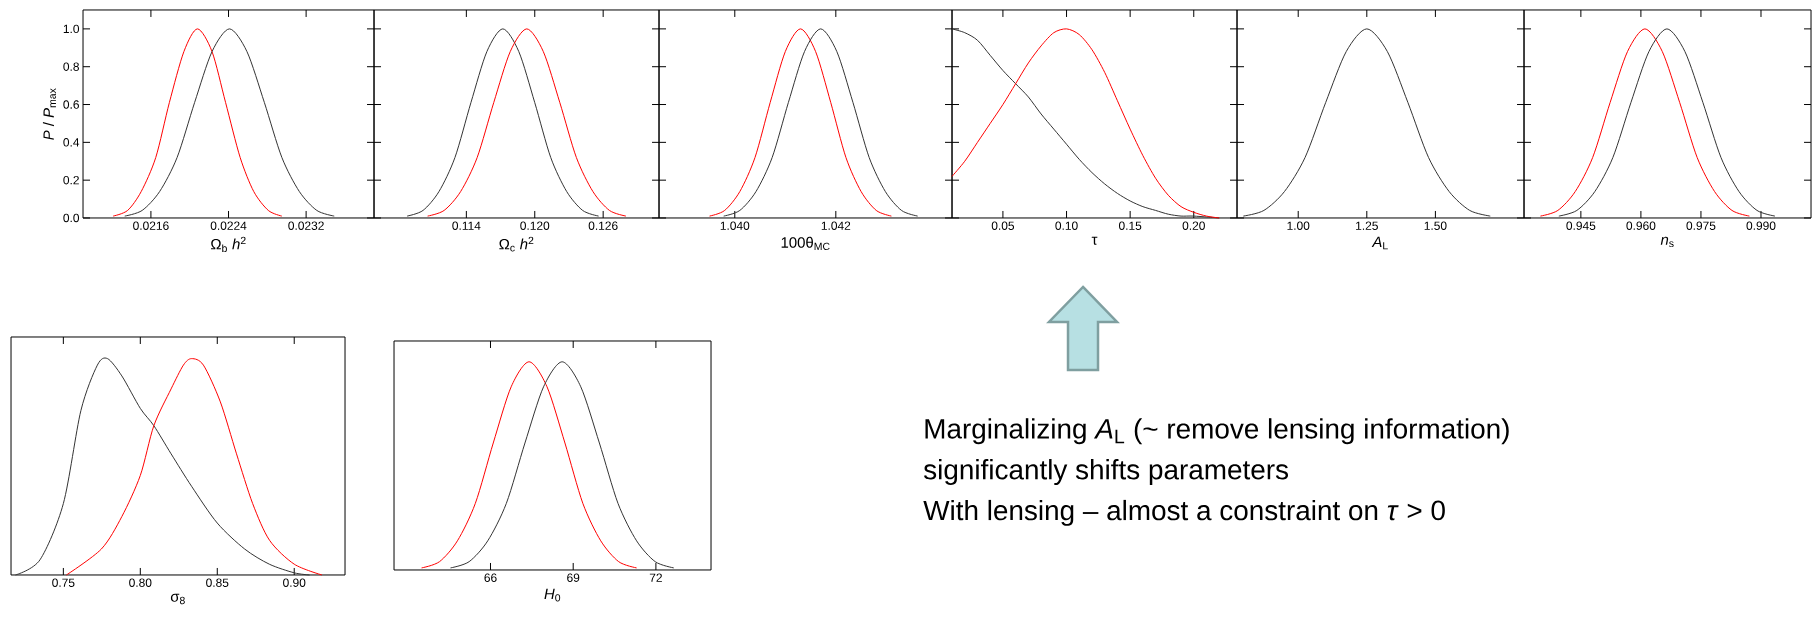 The width and height of the screenshot is (1816, 632). I want to click on x-tick-label: 0.90, so click(294, 582).